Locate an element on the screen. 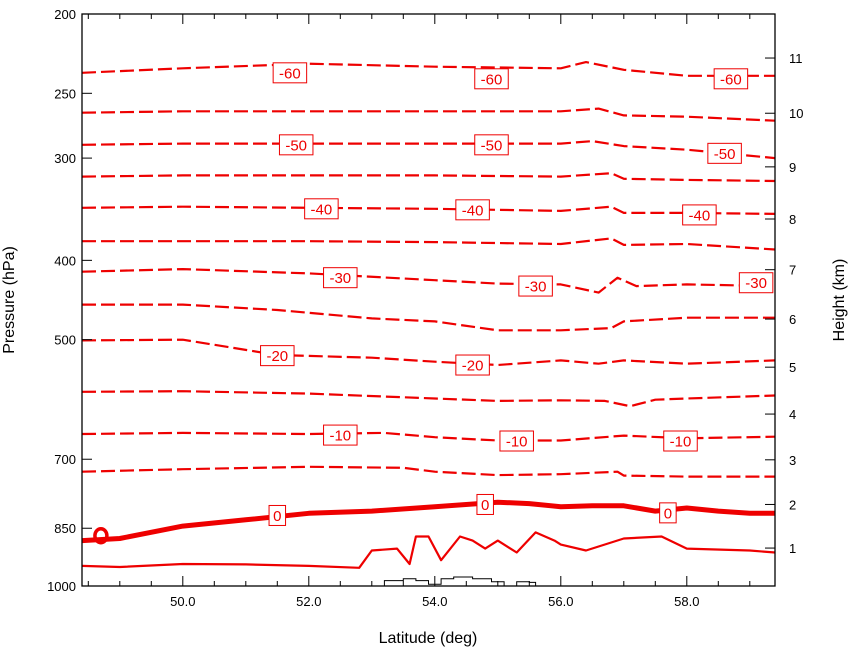 This screenshot has width=850, height=650. contour-label-16: -10 is located at coordinates (681, 442).